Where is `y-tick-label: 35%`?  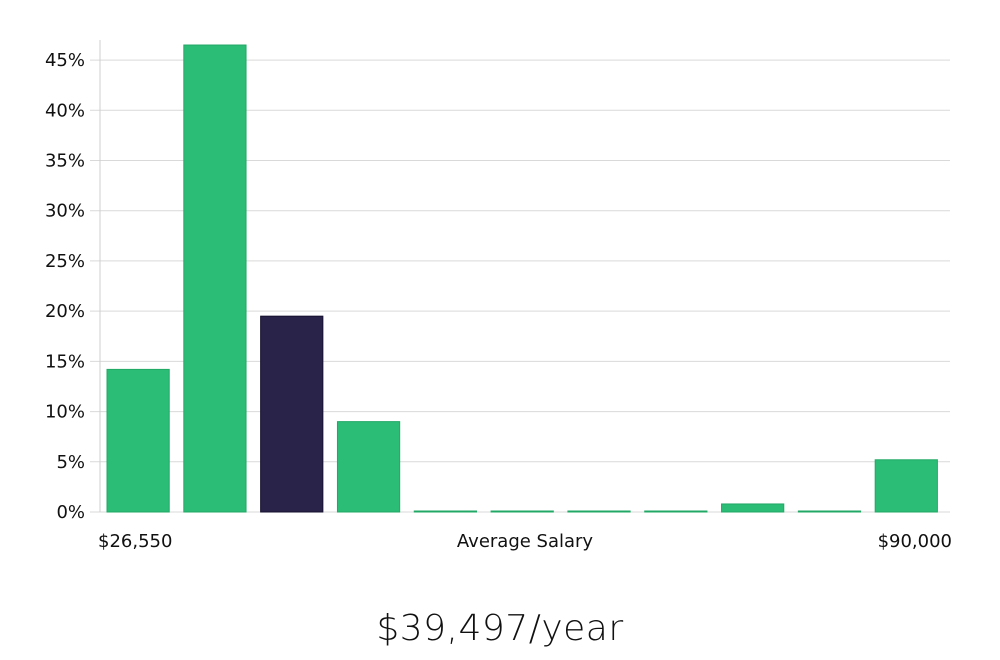
y-tick-label: 35% is located at coordinates (65, 161).